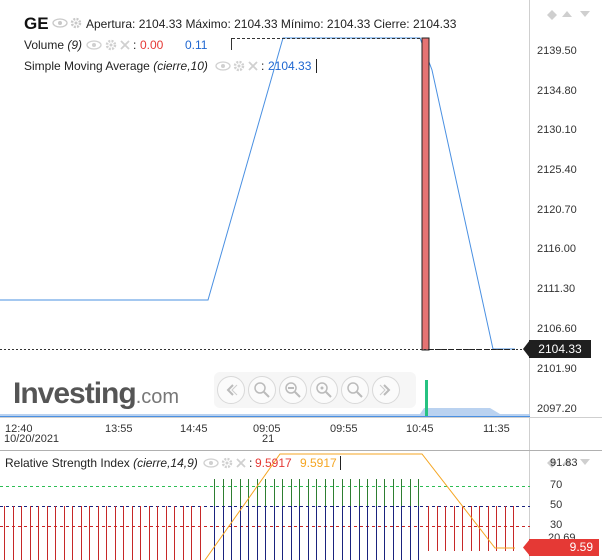 The image size is (602, 560). I want to click on sma-settings-icon, so click(239, 66).